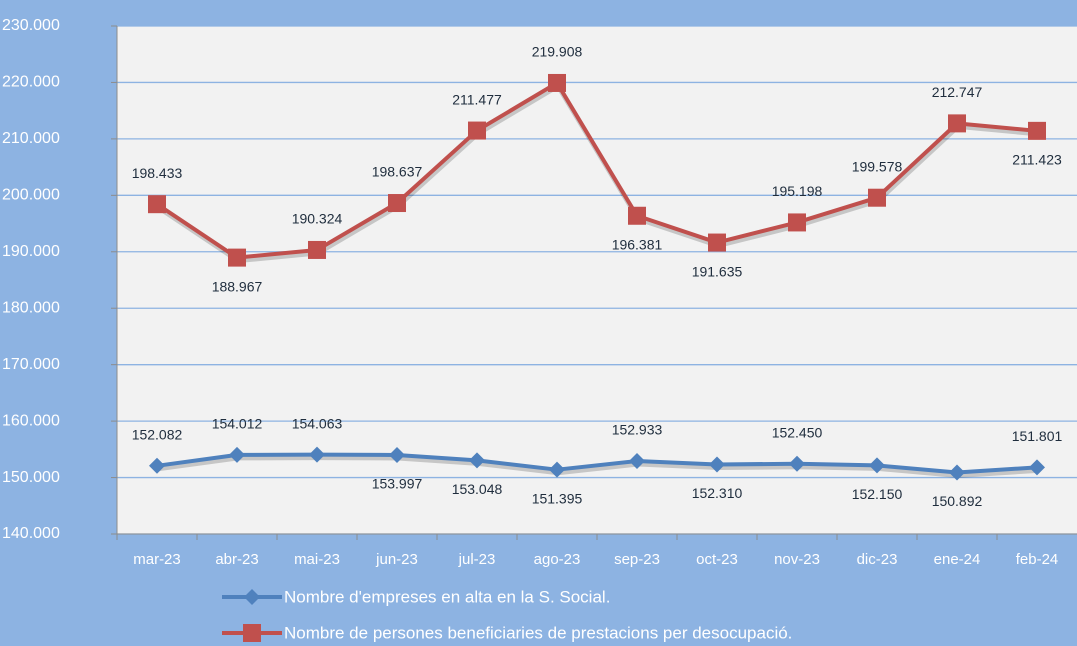 The width and height of the screenshot is (1077, 646). I want to click on data-label: 152.082, so click(157, 435).